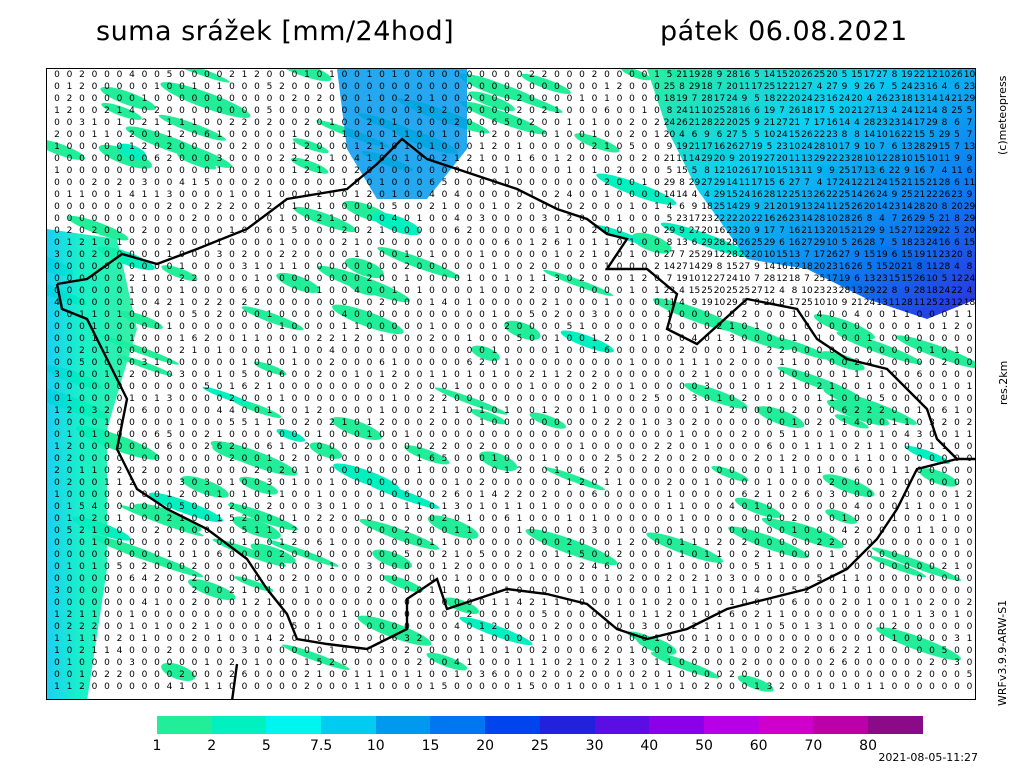 The height and width of the screenshot is (768, 1024). What do you see at coordinates (744, 183) in the screenshot?
I see `grid-value: 11` at bounding box center [744, 183].